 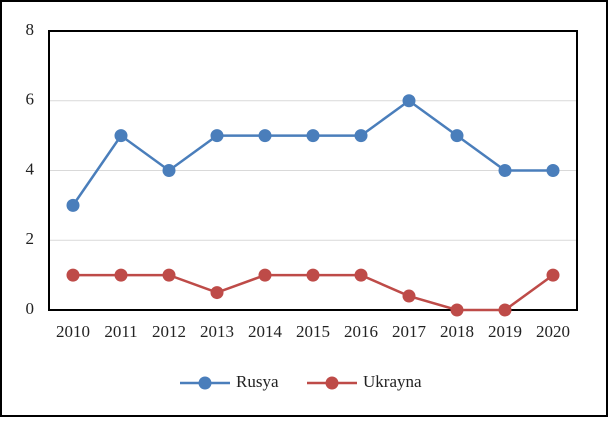 What do you see at coordinates (505, 331) in the screenshot?
I see `x-tick-label: 2019` at bounding box center [505, 331].